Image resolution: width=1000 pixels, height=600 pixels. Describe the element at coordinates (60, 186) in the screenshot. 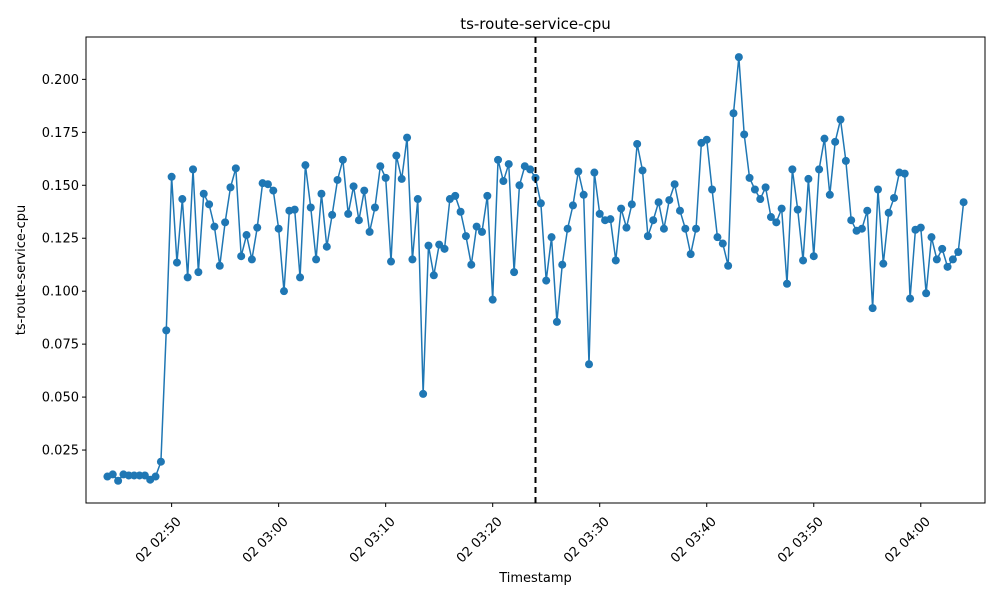

I see `y-tick-label: 0.150` at that location.